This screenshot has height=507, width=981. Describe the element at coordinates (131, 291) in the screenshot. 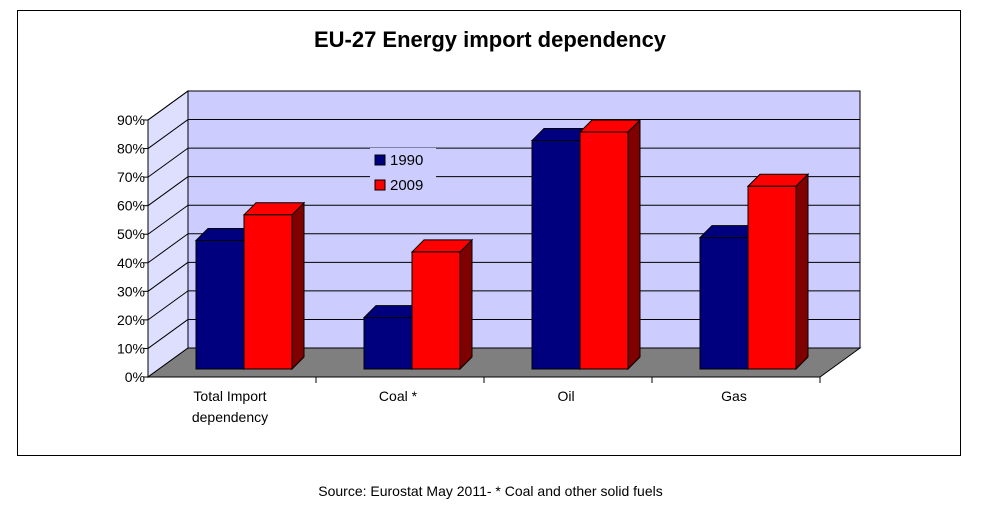

I see `y-tick-label: 30%` at that location.